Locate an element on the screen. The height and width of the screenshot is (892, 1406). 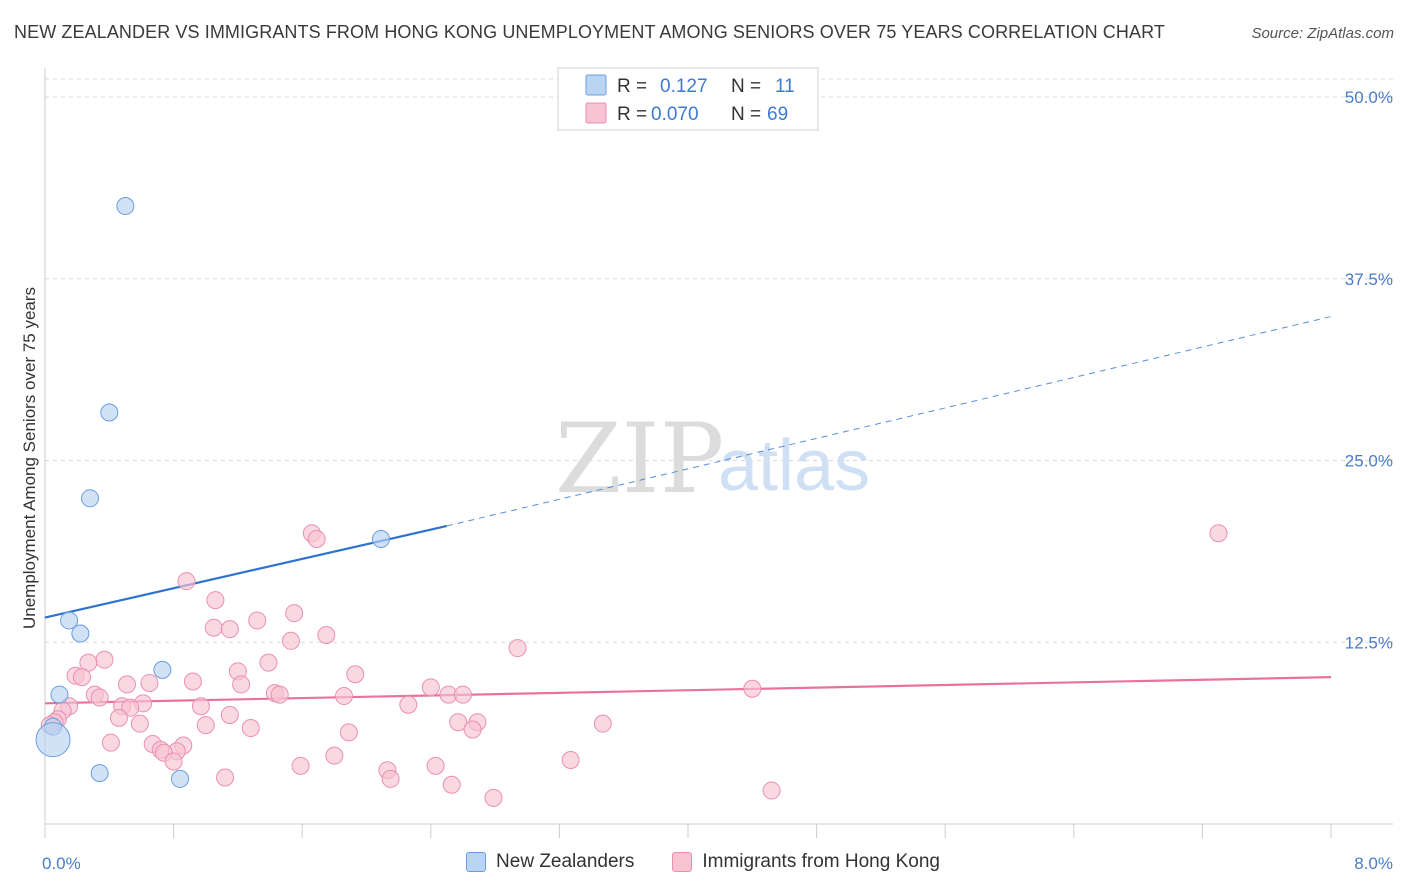
bottom-legend-item-hong-kong: Immigrants from Hong Kong is located at coordinates (806, 862).